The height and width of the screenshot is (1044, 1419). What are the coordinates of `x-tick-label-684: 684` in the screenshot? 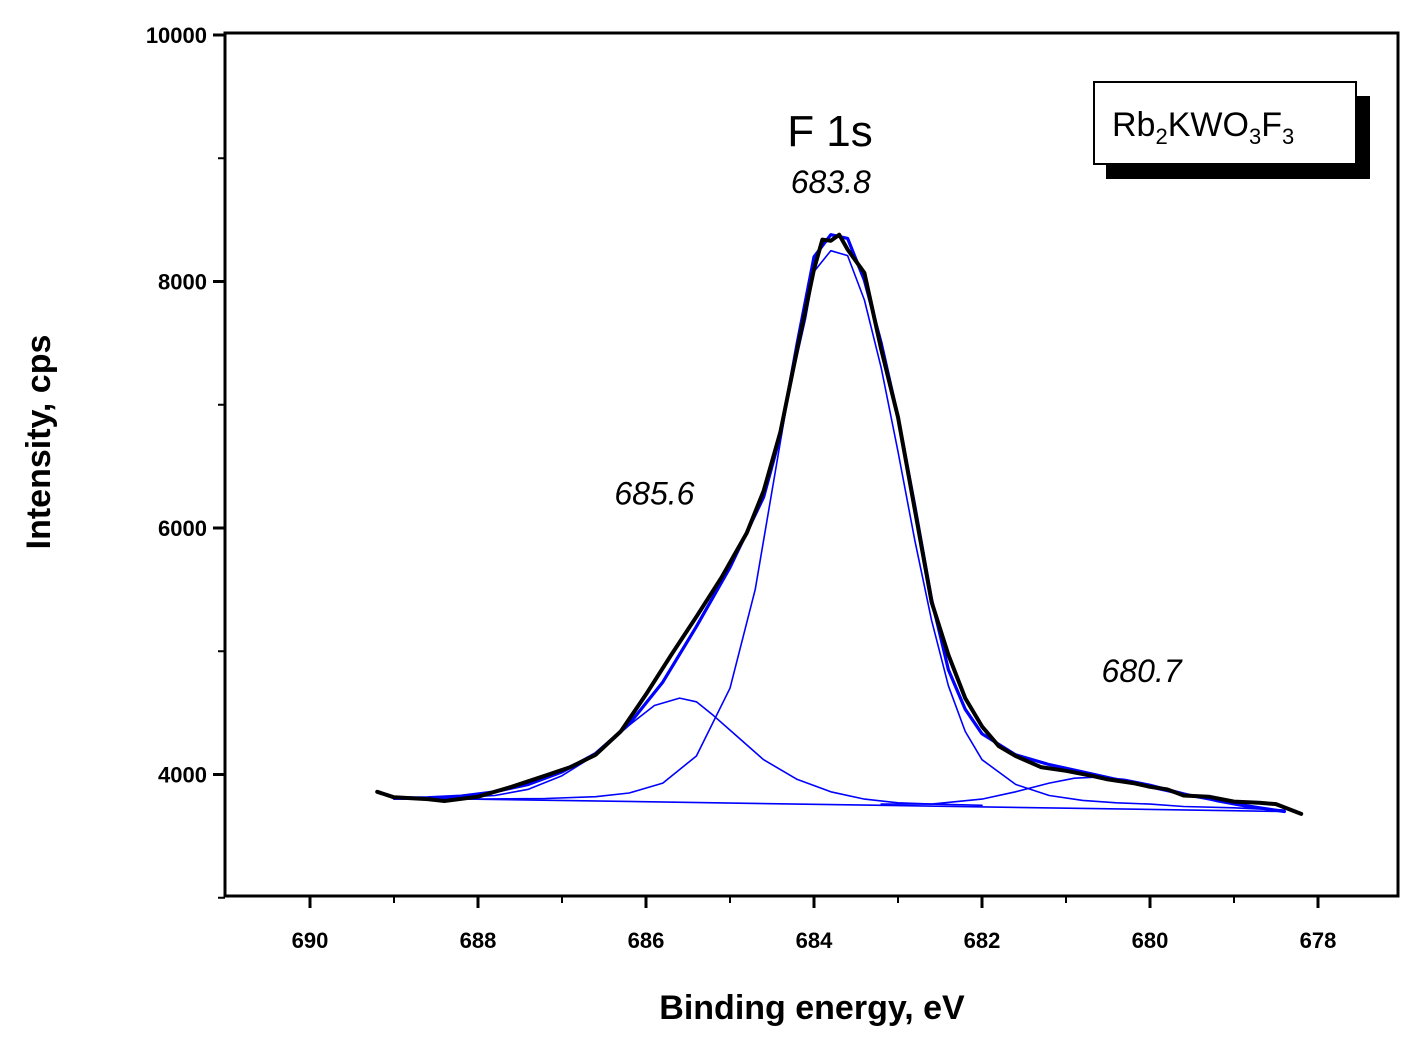 It's located at (814, 940).